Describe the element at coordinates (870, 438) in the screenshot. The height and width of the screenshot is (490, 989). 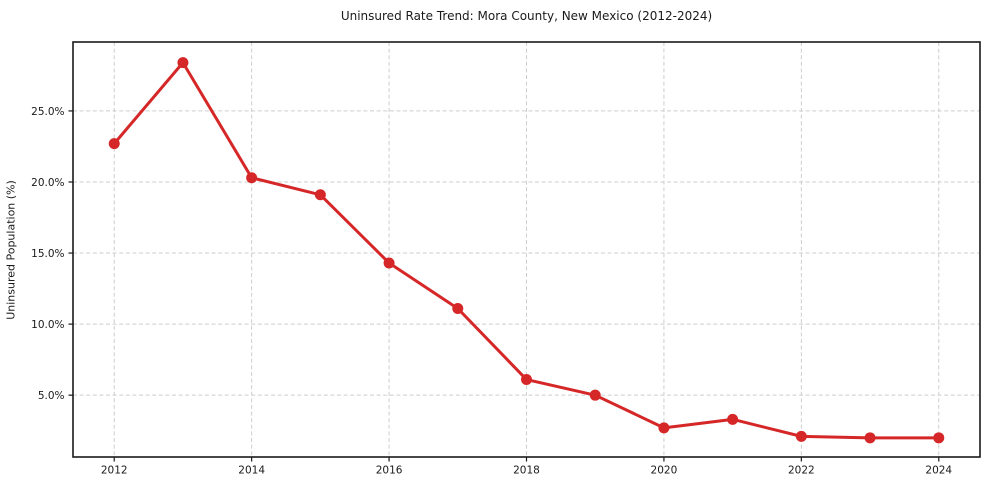
I see `data-point-2023` at that location.